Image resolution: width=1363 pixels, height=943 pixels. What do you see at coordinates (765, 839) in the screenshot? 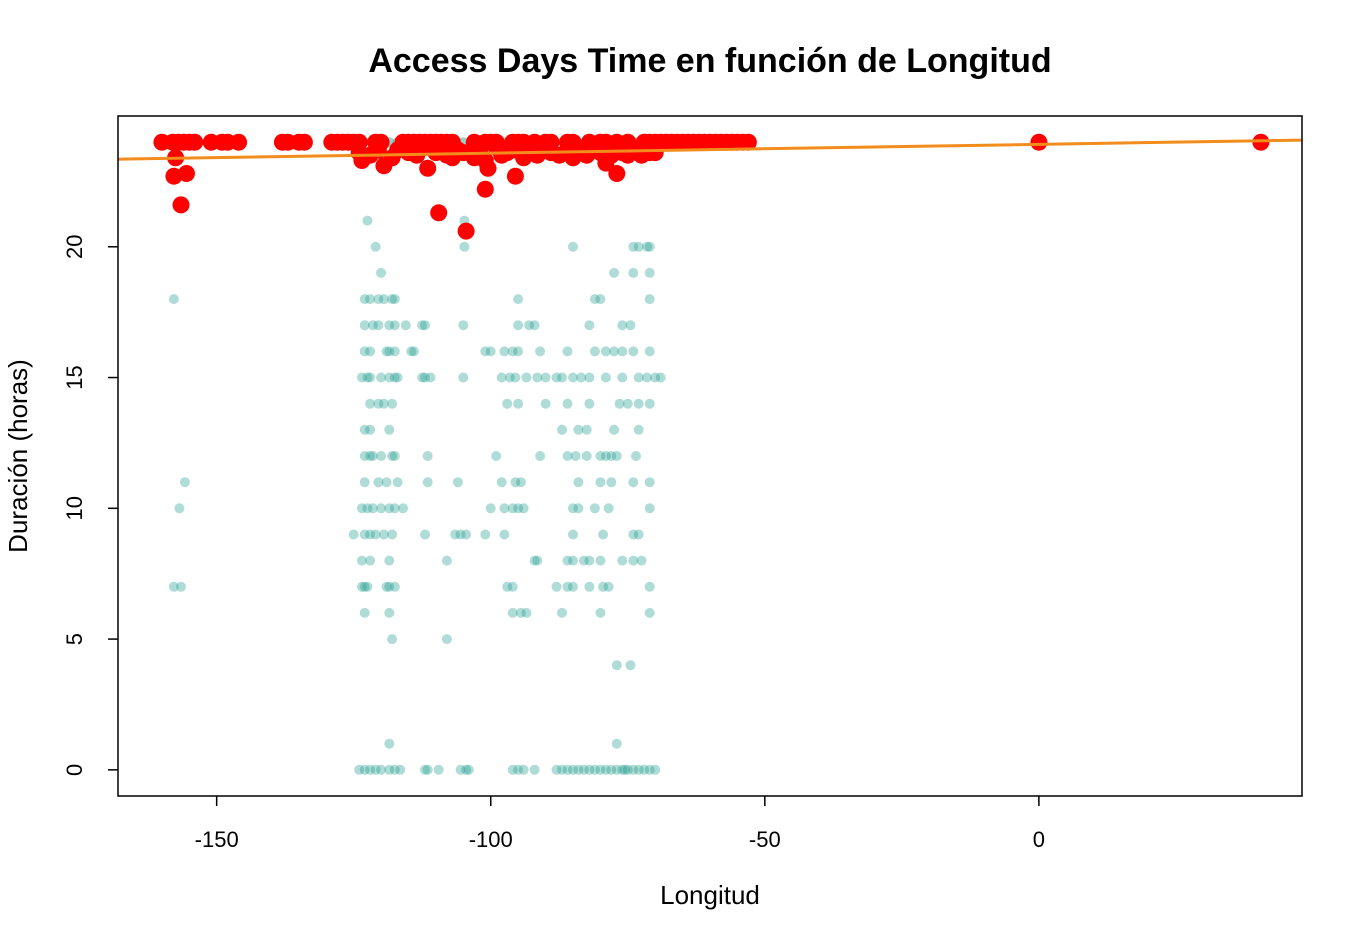
I see `x-tick-label: -50` at bounding box center [765, 839].